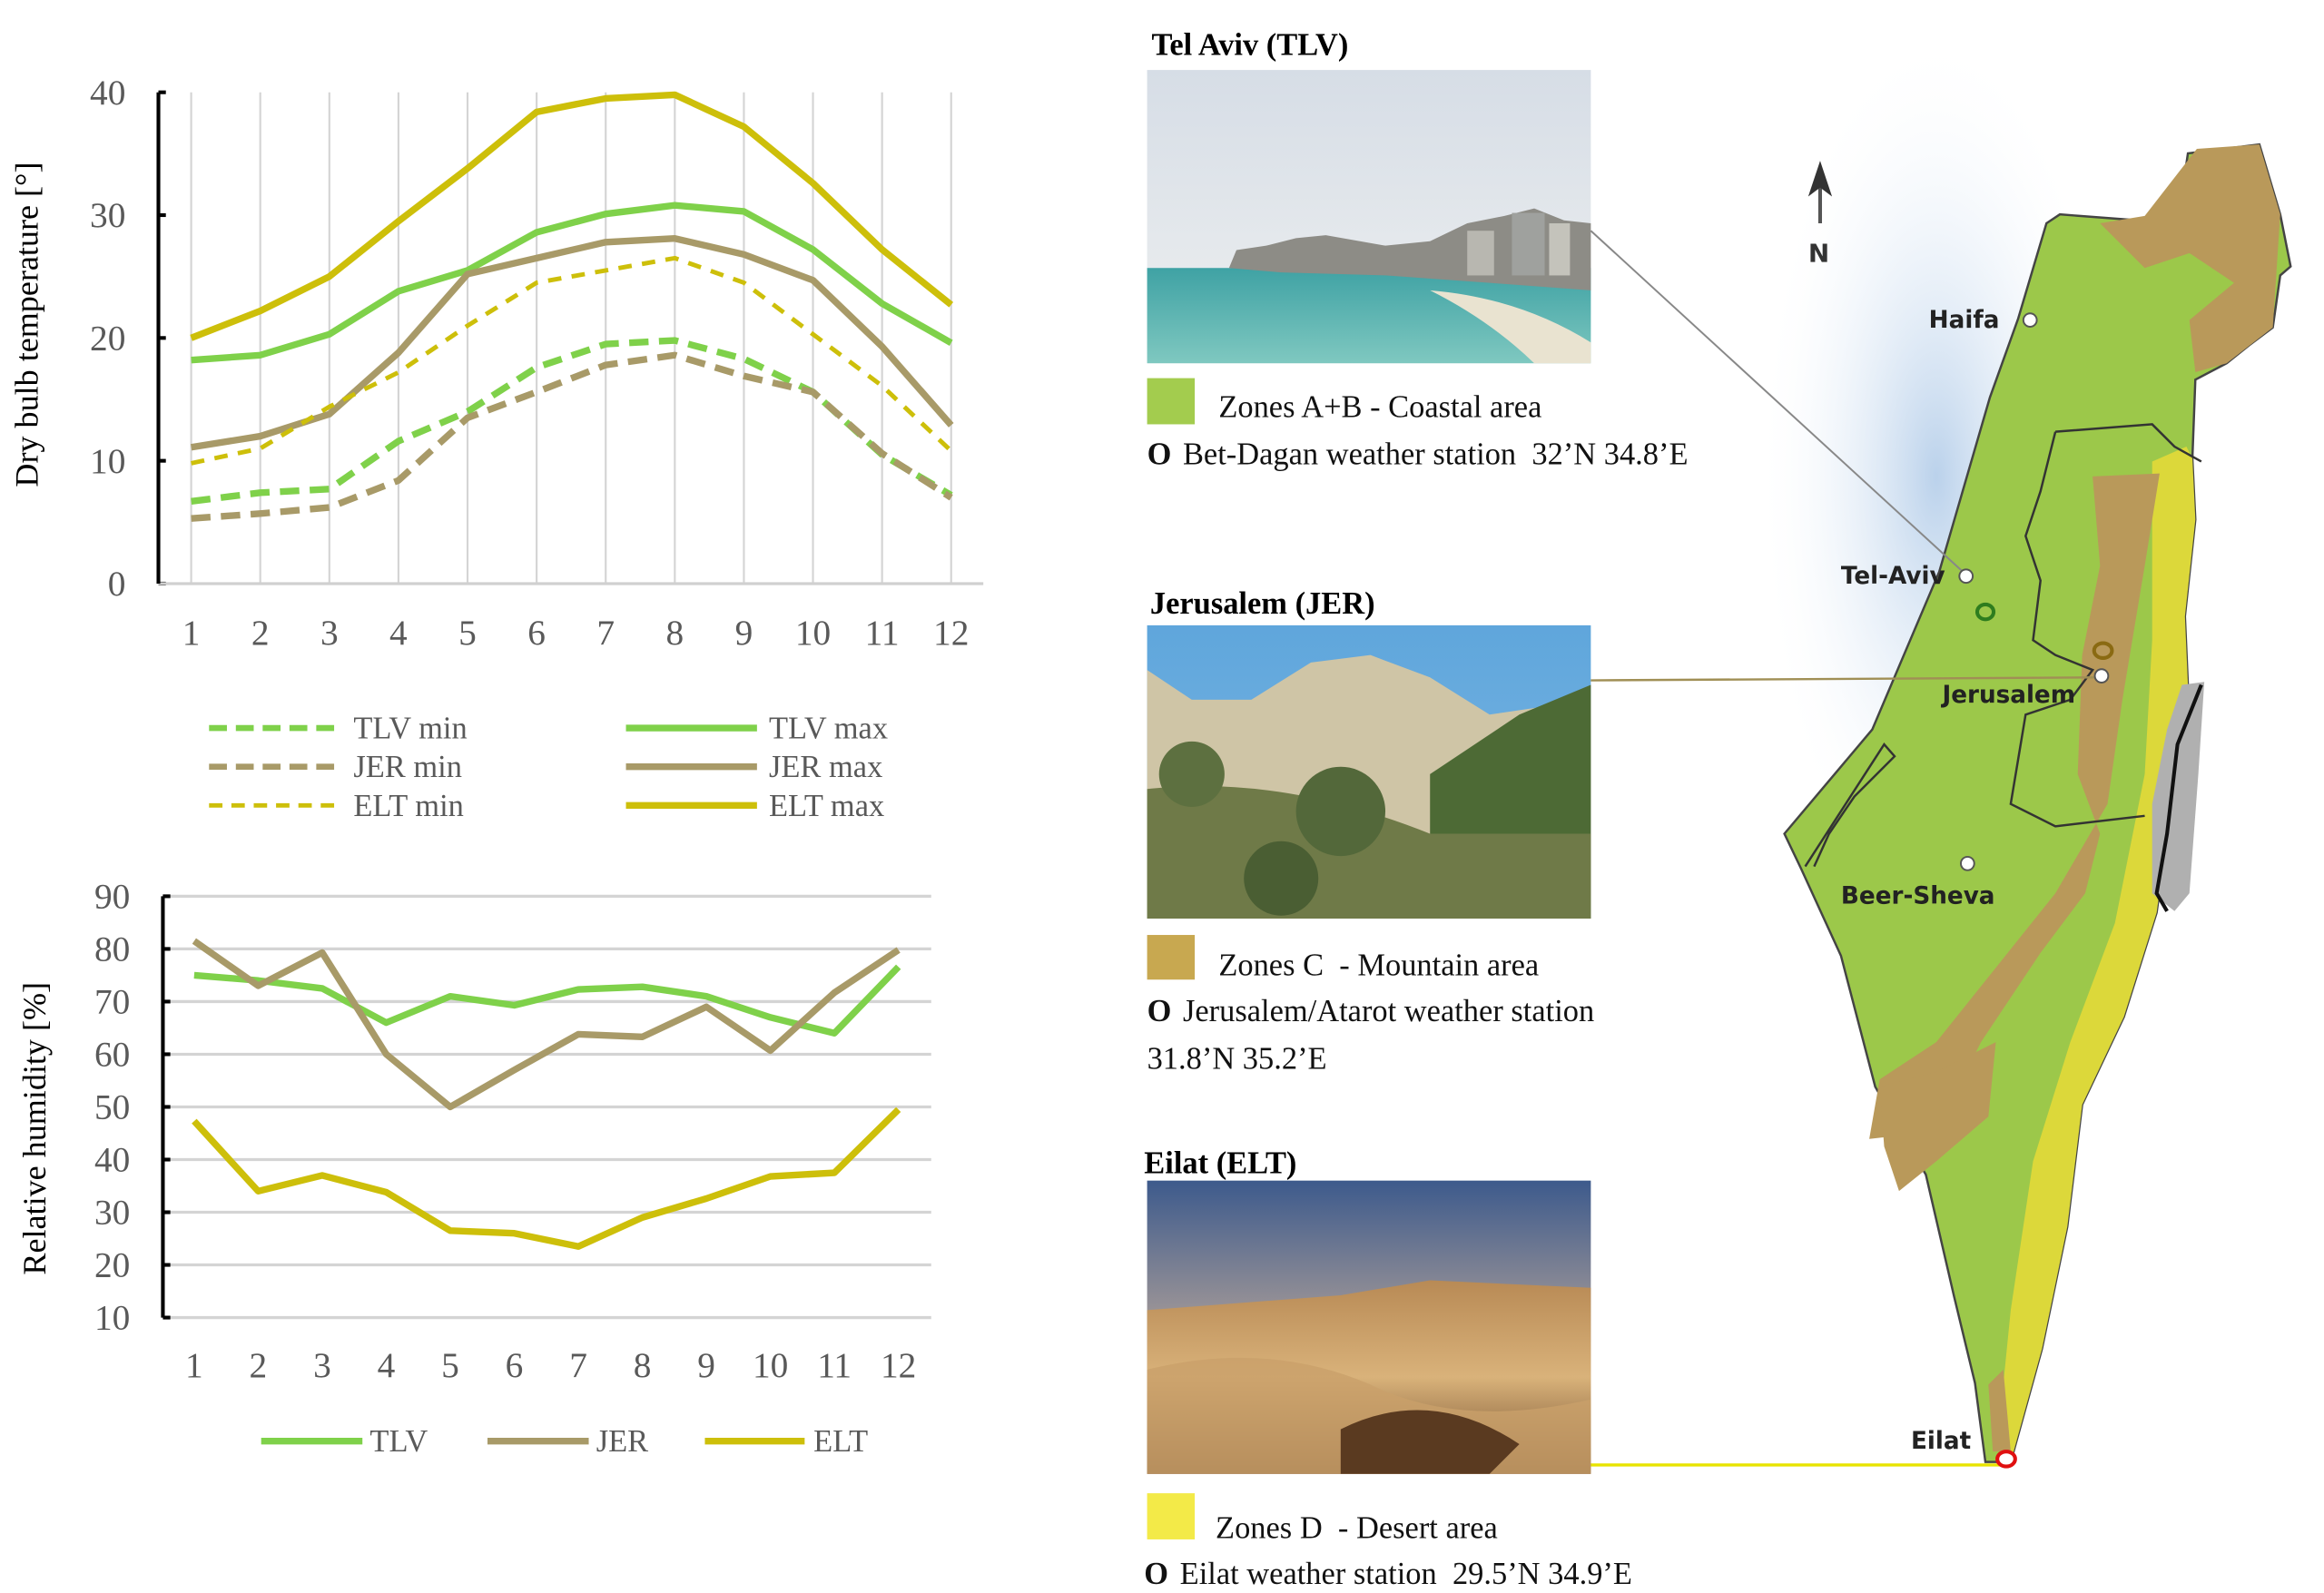 Image resolution: width=2324 pixels, height=1593 pixels. I want to click on gaza-border, so click(1850, 805).